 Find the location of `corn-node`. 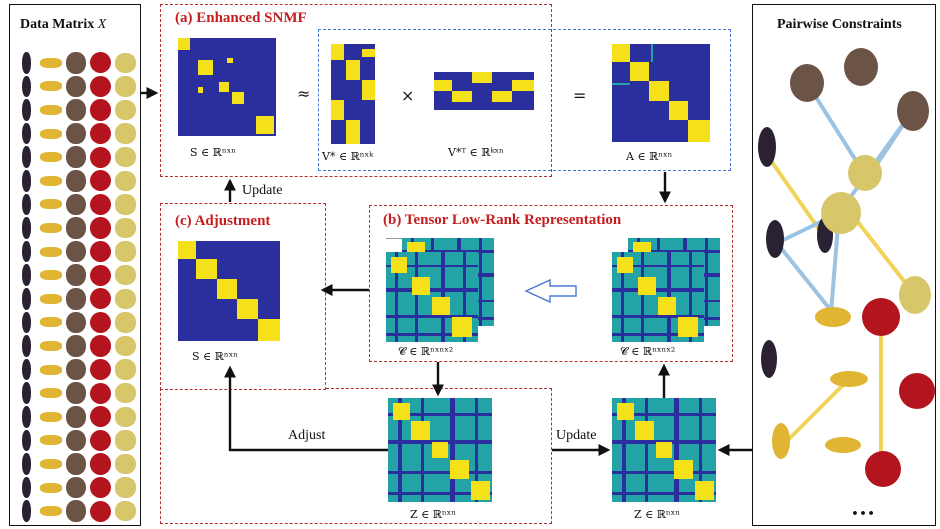

corn-node is located at coordinates (843, 445).